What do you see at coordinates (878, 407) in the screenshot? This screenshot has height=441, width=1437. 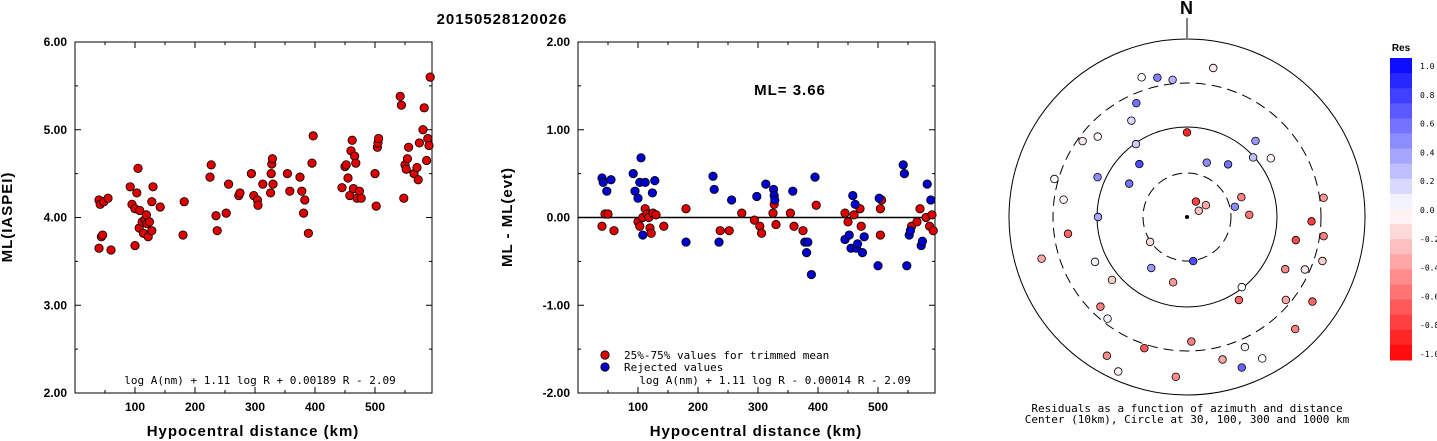 I see `middle-xtick-label: 500` at bounding box center [878, 407].